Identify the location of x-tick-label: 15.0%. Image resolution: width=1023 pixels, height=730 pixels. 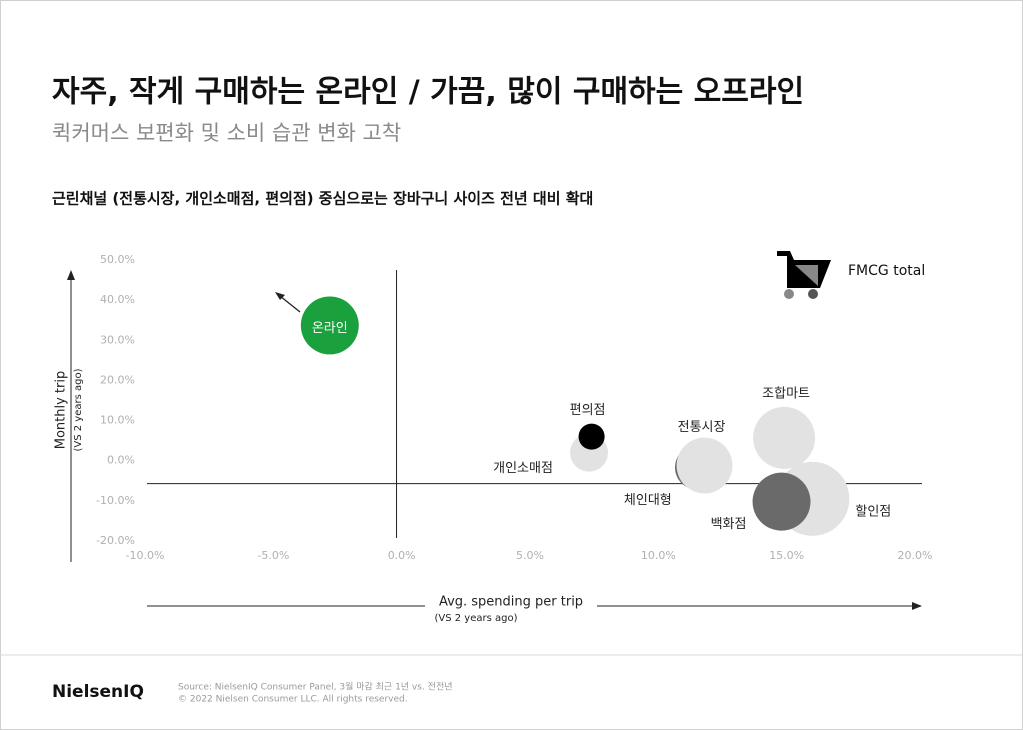
(786, 555).